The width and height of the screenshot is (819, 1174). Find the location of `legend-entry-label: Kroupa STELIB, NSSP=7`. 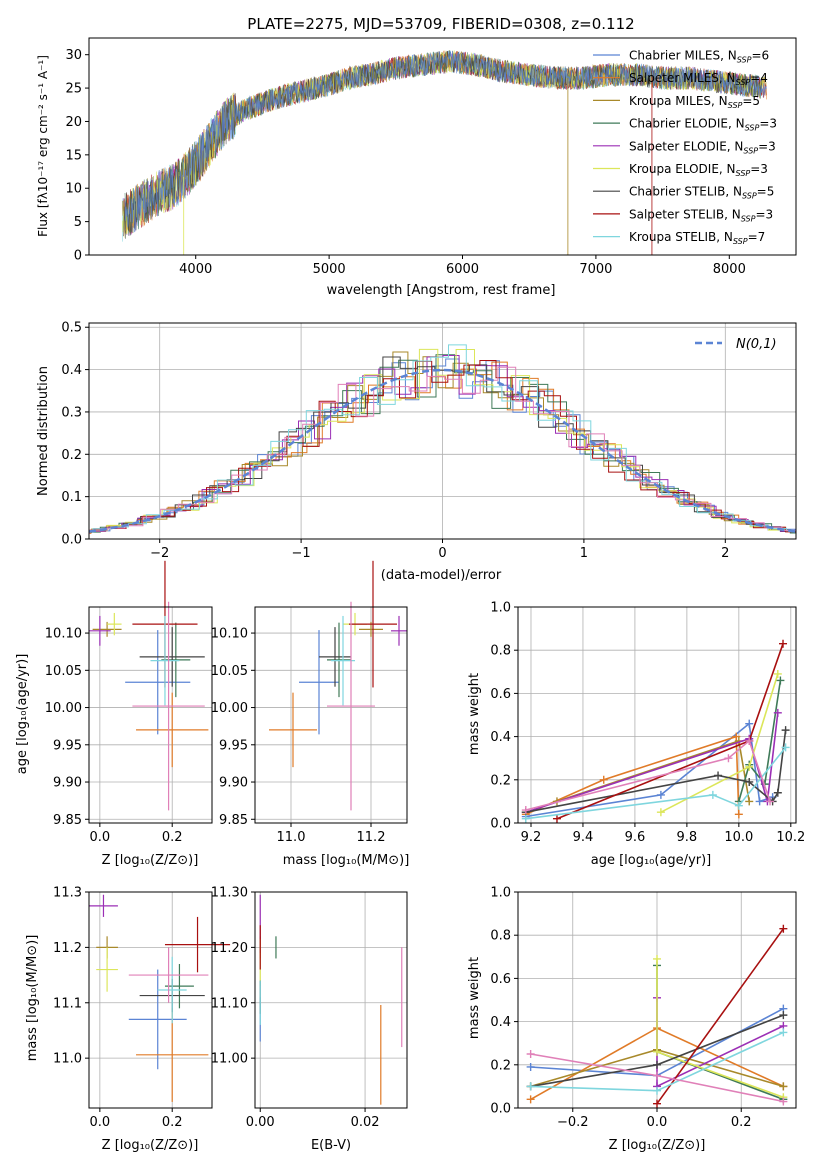

legend-entry-label: Kroupa STELIB, NSSP=7 is located at coordinates (697, 238).